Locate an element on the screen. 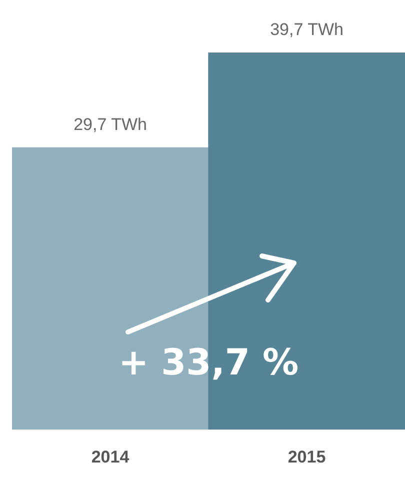 This screenshot has height=494, width=405. data-label: 39,7 TWh is located at coordinates (307, 30).